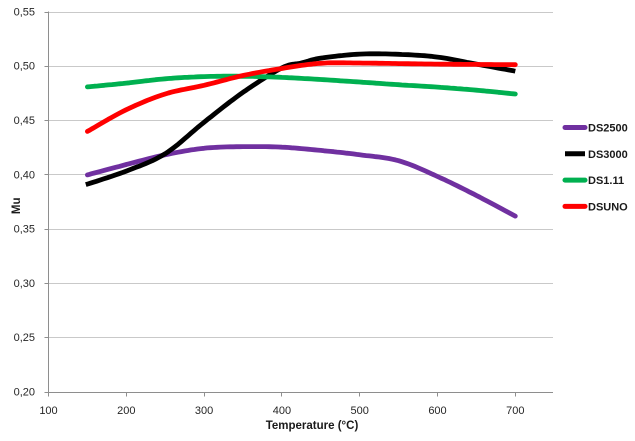  I want to click on svg-text: Temperature (°C), so click(312, 426).